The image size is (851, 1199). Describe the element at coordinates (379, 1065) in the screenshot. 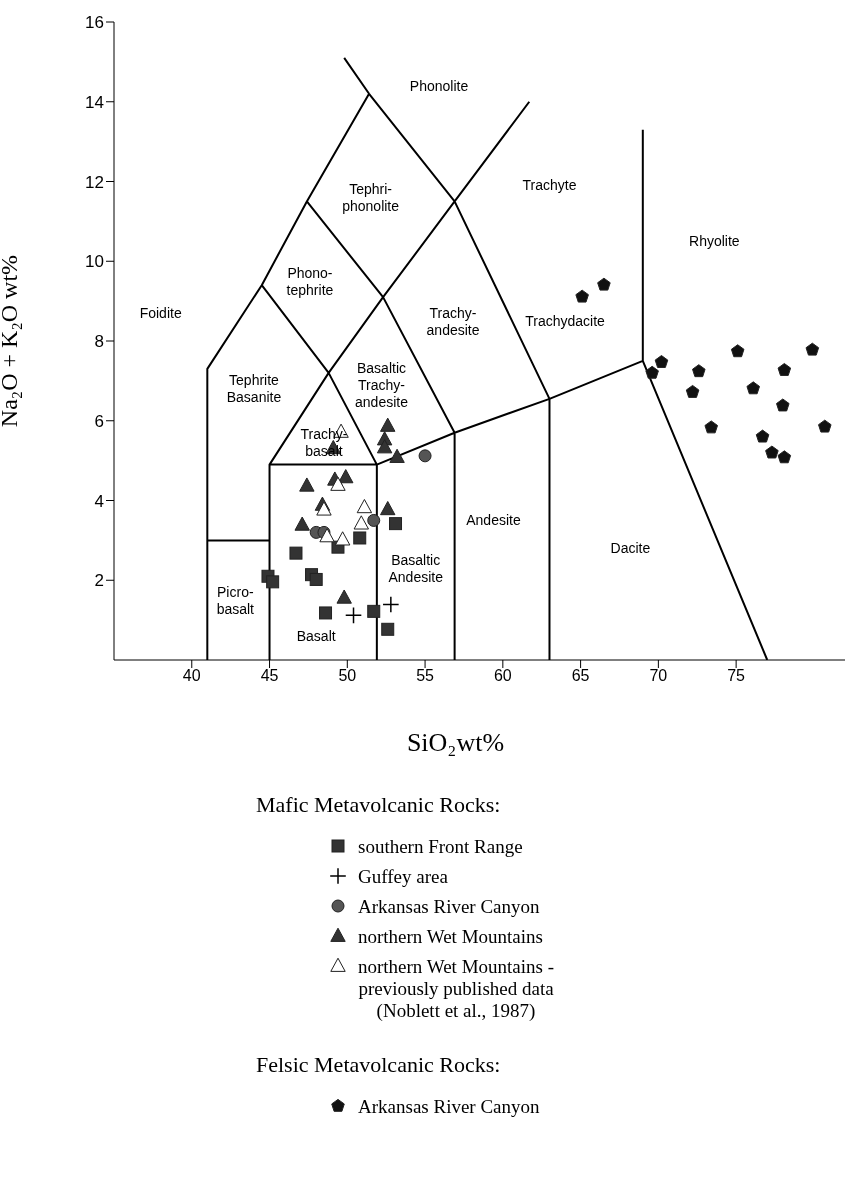

I see `text: Felsic Metavolcanic Rocks:` at that location.